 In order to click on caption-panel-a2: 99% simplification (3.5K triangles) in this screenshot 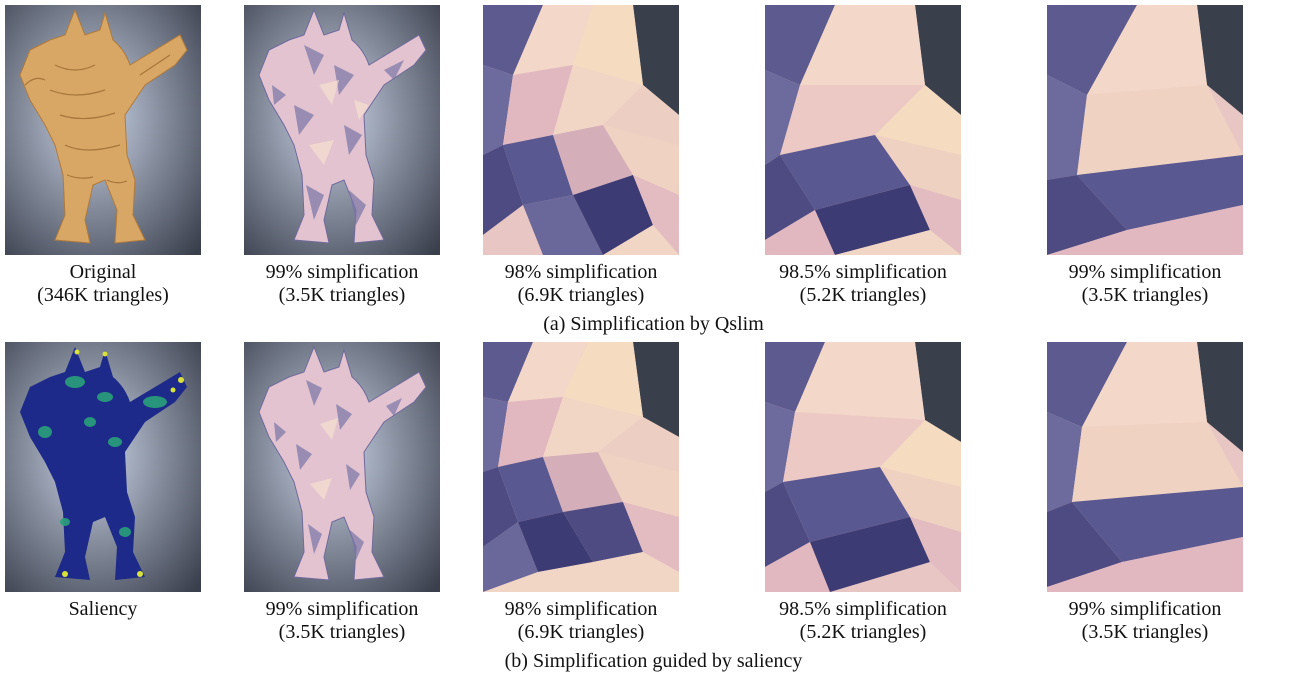, I will do `click(342, 284)`.